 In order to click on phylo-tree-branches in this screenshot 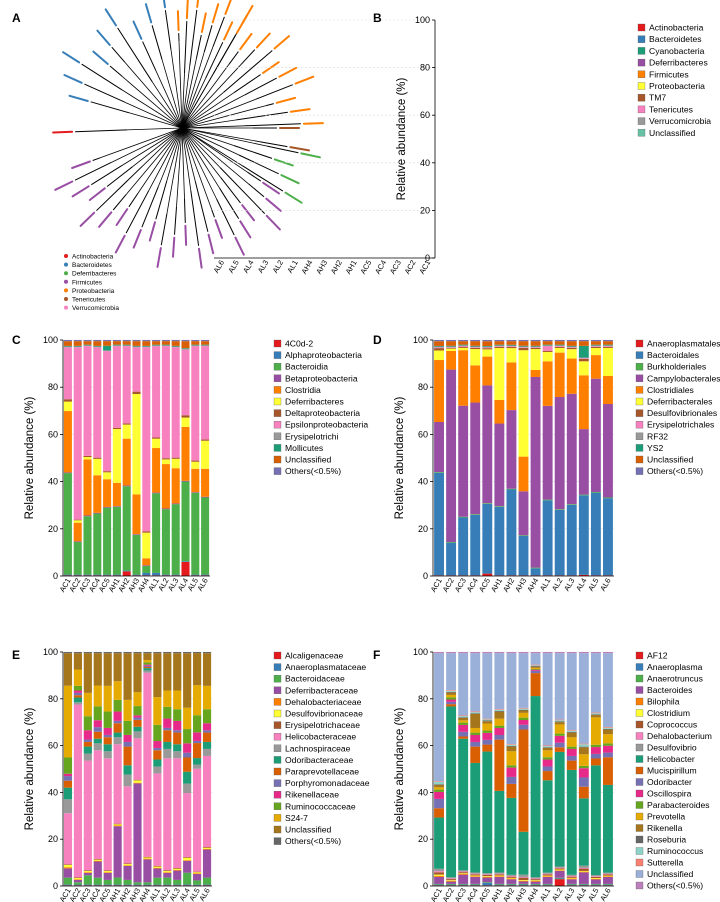, I will do `click(187, 127)`.